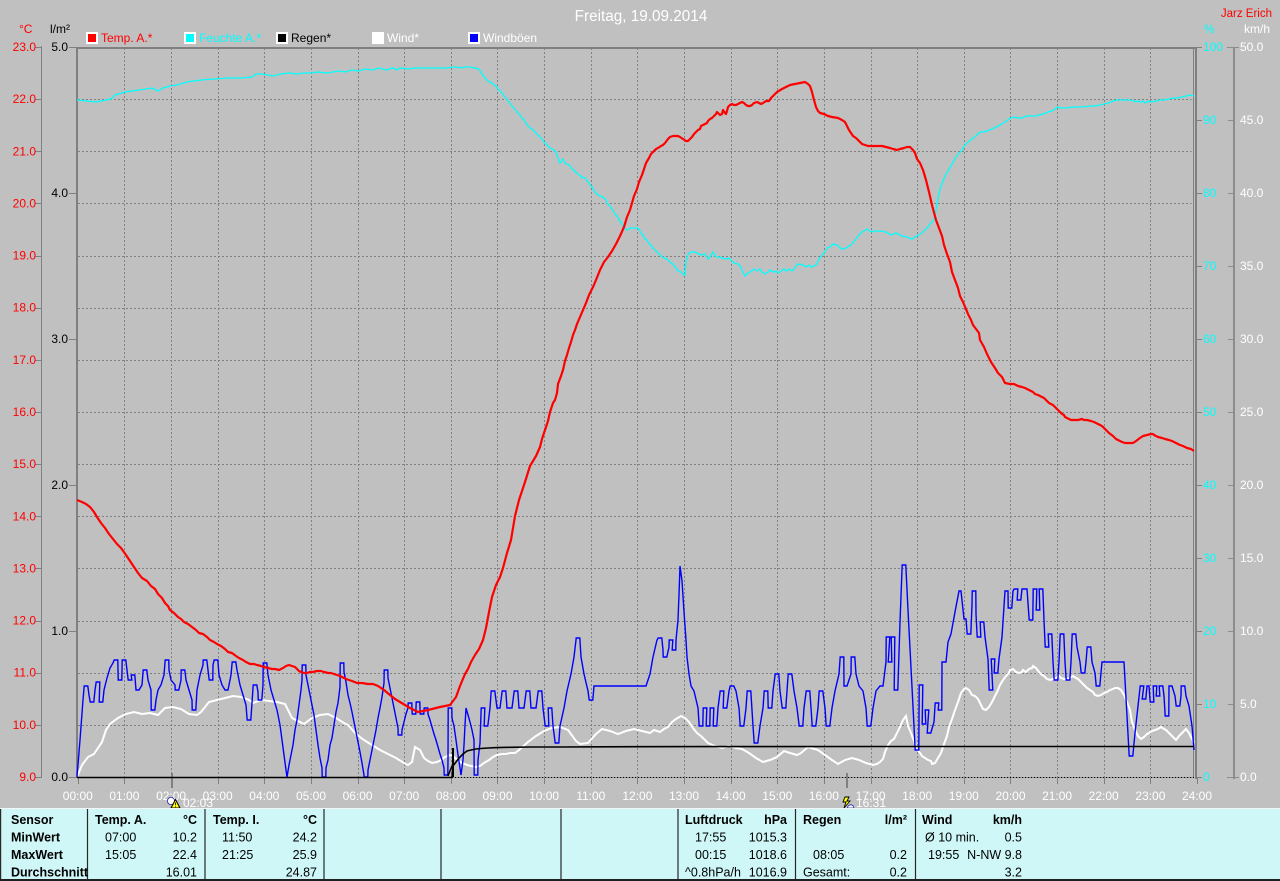 The width and height of the screenshot is (1280, 881). Describe the element at coordinates (25, 360) in the screenshot. I see `svg-text: 17.0` at that location.